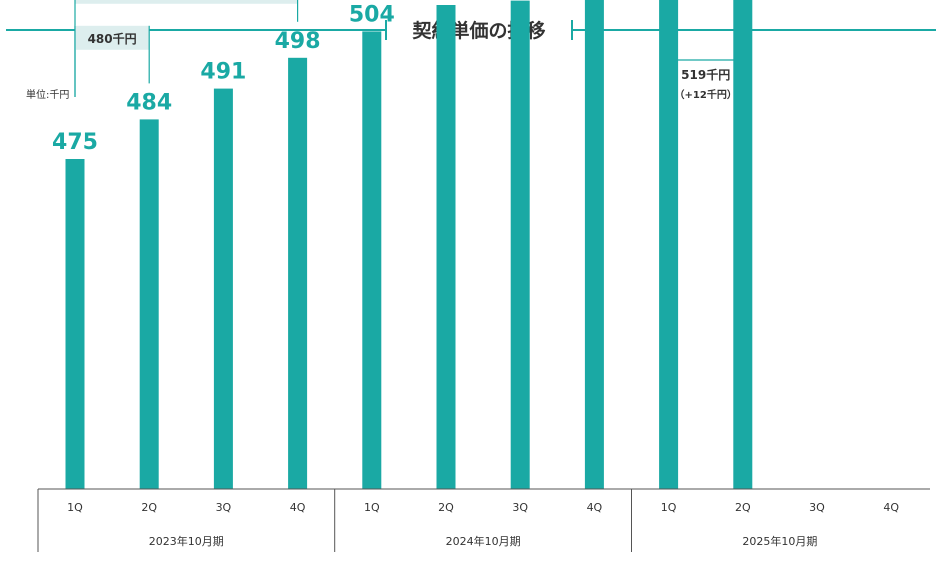  What do you see at coordinates (669, 507) in the screenshot?
I see `tick-label-9: 1Q` at bounding box center [669, 507].